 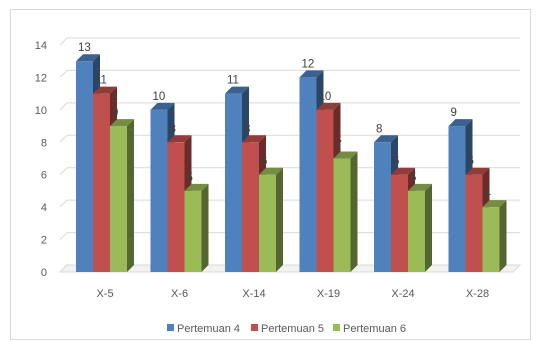 What do you see at coordinates (292, 294) in the screenshot?
I see `x-axis-ticks: X-5 X-6 X-14 X-19 X-24 X-28` at bounding box center [292, 294].